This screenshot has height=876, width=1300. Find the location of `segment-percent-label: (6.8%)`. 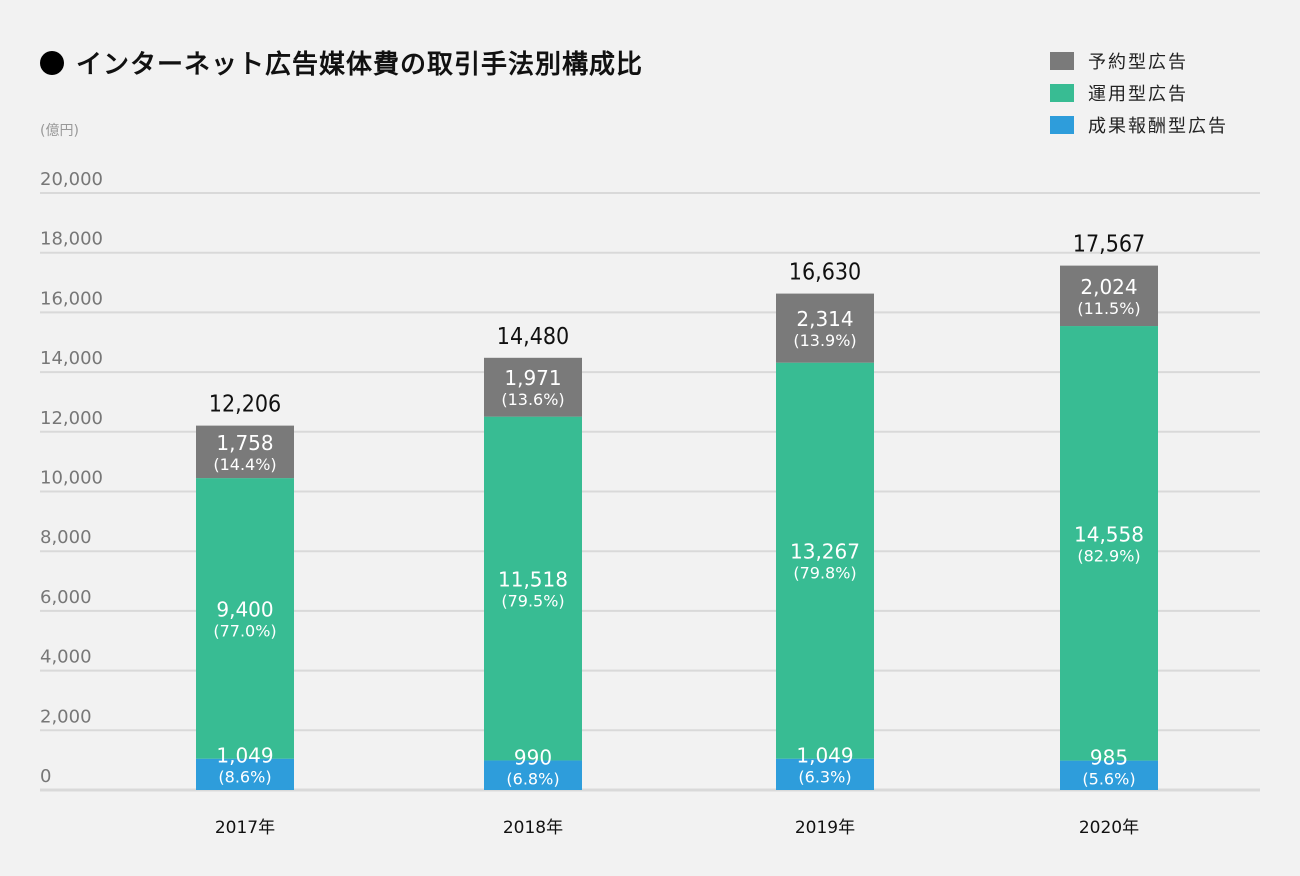

segment-percent-label: (6.8%) is located at coordinates (532, 778).